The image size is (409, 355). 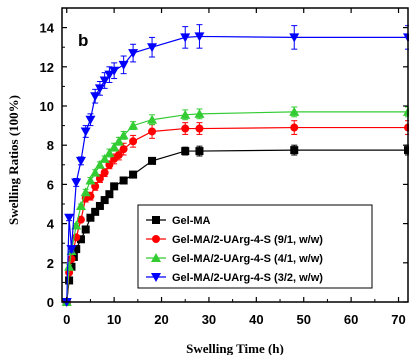 What do you see at coordinates (351, 319) in the screenshot?
I see `x-tick-label: 60` at bounding box center [351, 319].